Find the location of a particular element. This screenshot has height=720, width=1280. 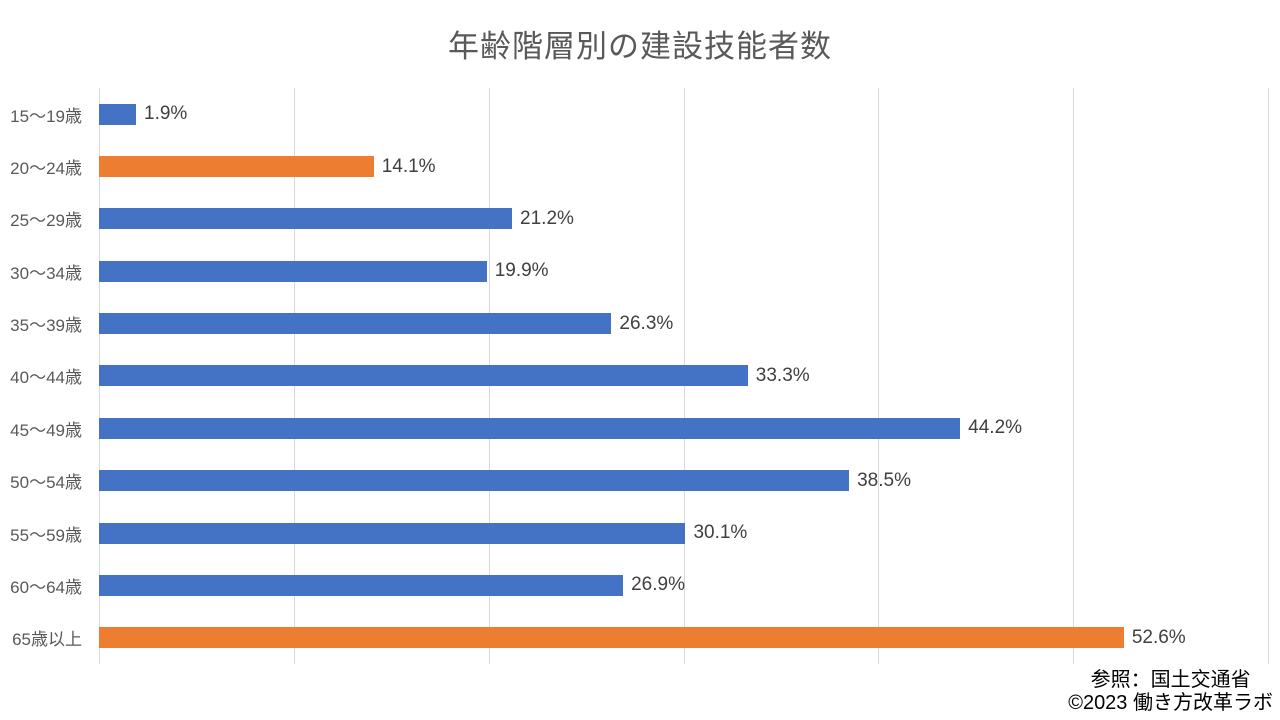

value-label: 33.3% is located at coordinates (782, 375).